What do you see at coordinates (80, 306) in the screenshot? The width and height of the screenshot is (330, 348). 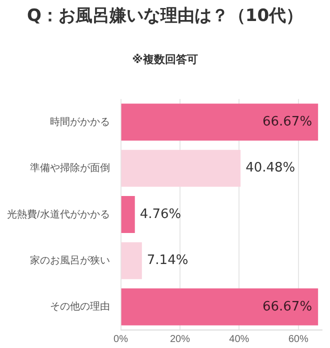 I see `y-tick-label: その他の理由` at bounding box center [80, 306].